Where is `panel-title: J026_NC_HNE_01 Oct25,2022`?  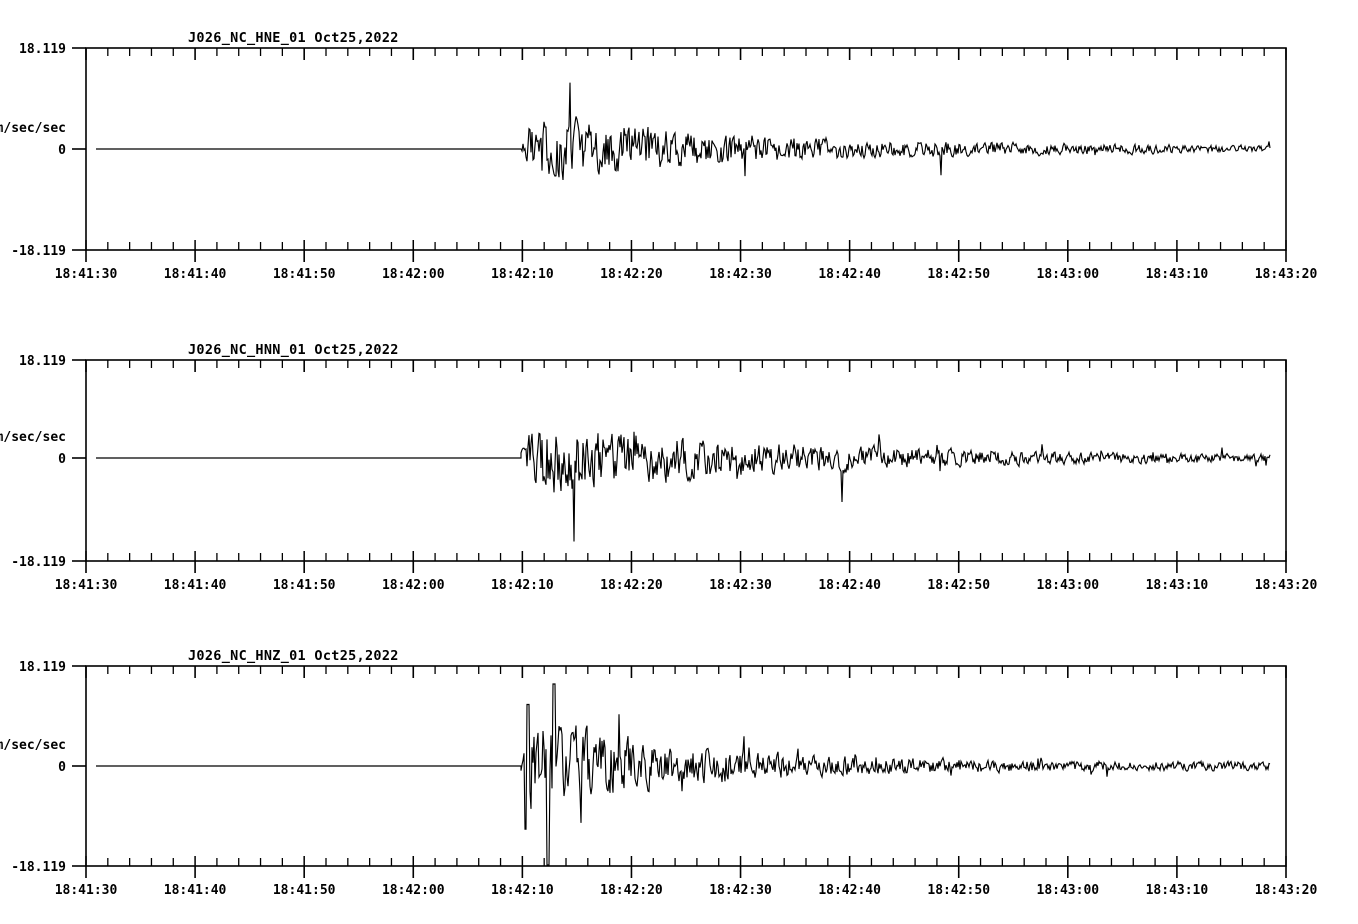
panel-title: J026_NC_HNE_01 Oct25,2022 is located at coordinates (293, 38).